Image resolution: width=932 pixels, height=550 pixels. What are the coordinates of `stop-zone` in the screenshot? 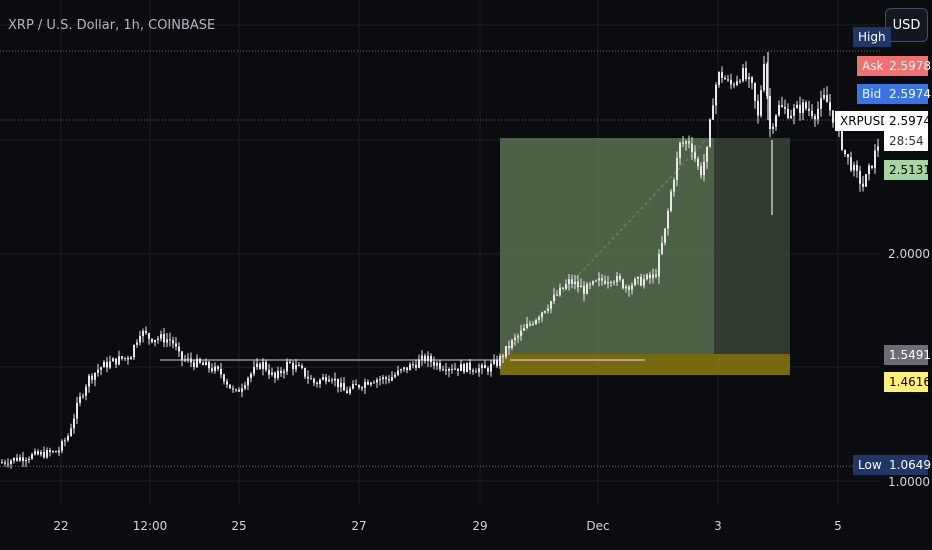 It's located at (645, 364).